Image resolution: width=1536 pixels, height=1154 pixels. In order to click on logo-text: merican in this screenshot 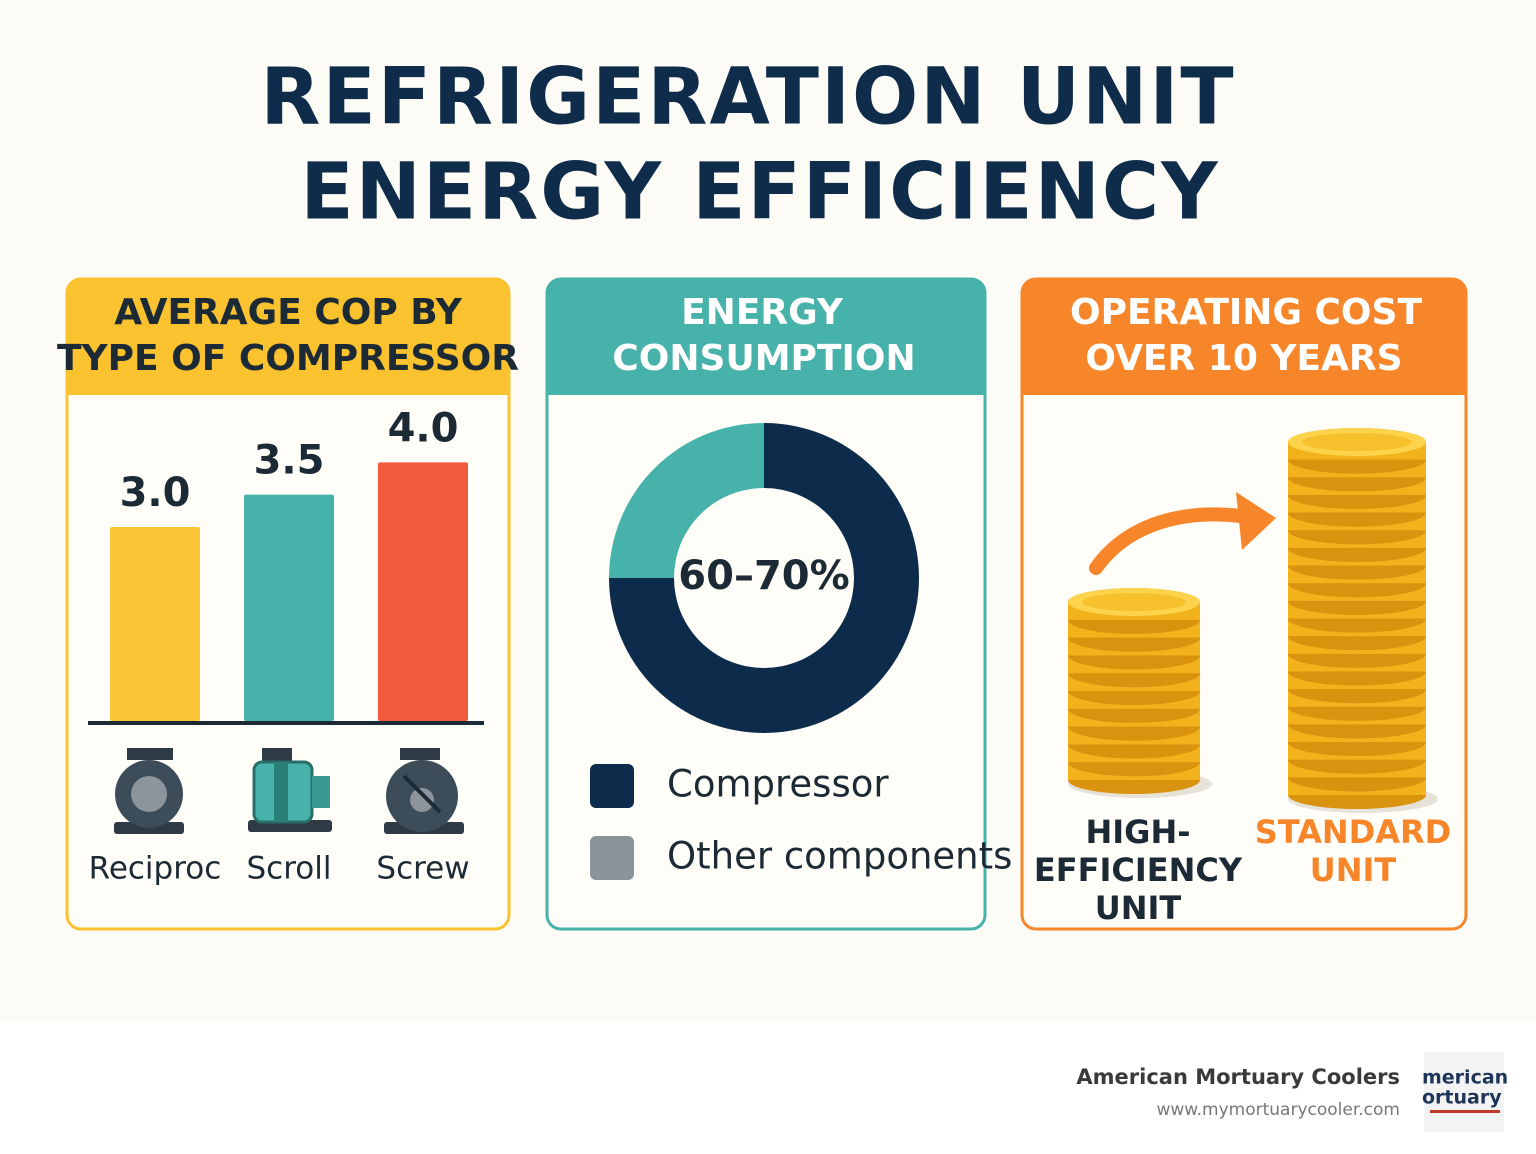, I will do `click(1465, 1078)`.